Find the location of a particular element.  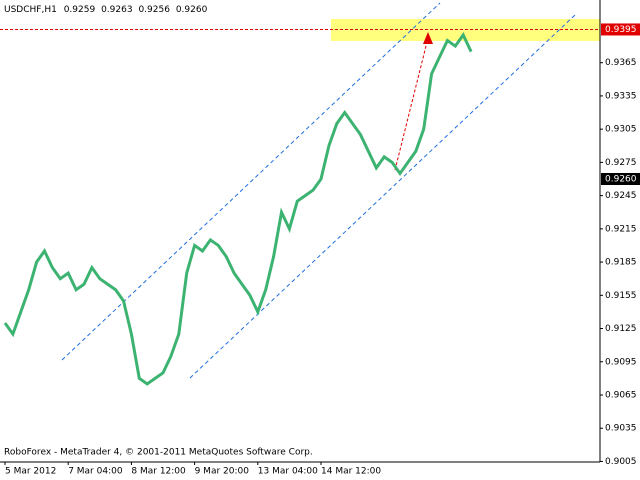

y-tick-label: 0.9185 is located at coordinates (621, 263).